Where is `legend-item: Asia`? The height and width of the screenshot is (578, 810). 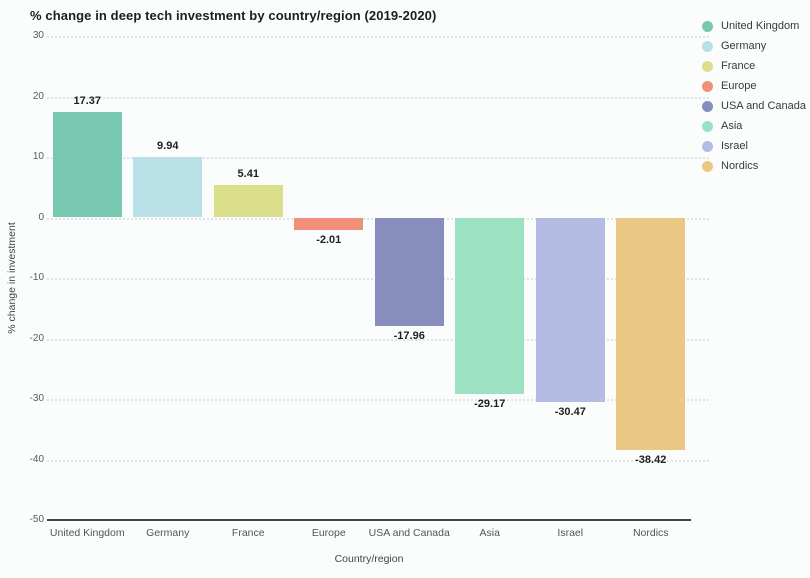 legend-item: Asia is located at coordinates (754, 126).